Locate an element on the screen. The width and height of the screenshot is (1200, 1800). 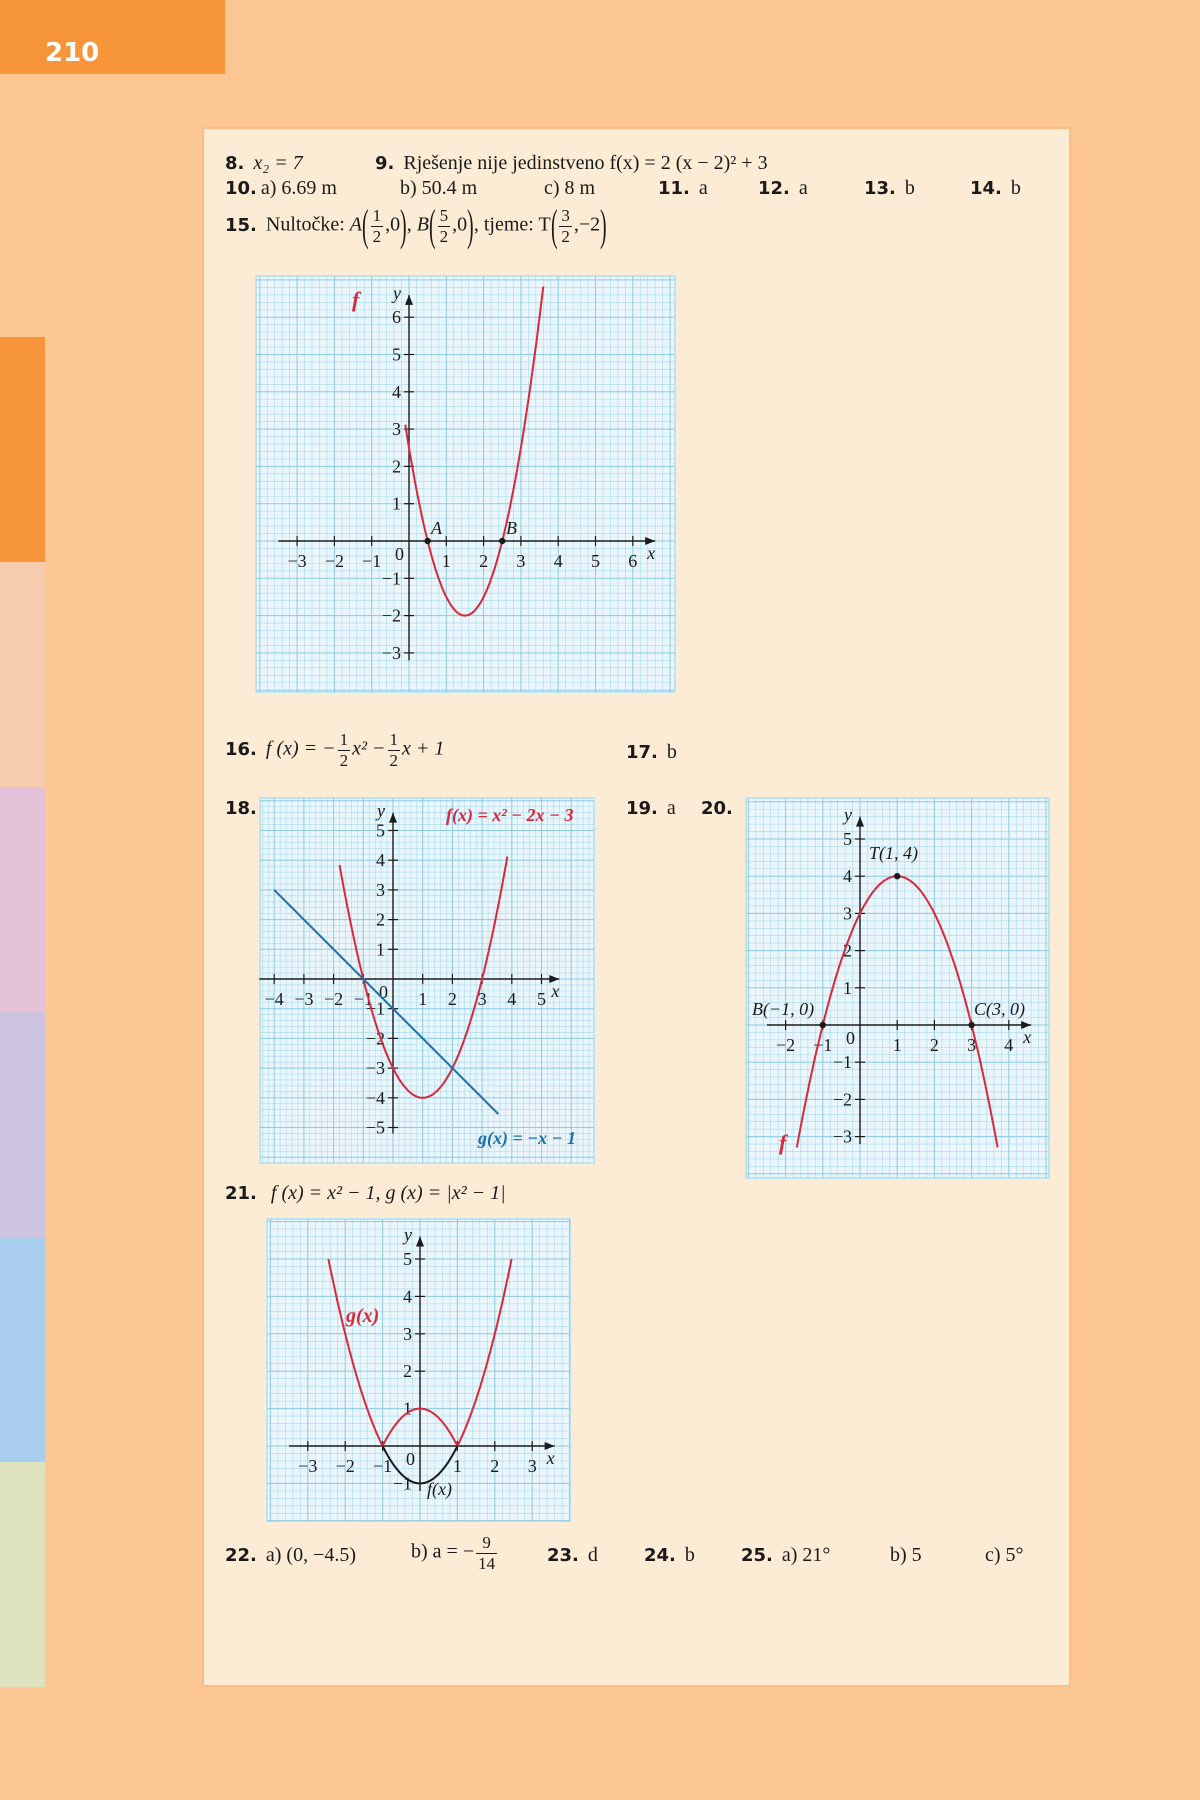
answer-10c: c) 8 m is located at coordinates (570, 188).